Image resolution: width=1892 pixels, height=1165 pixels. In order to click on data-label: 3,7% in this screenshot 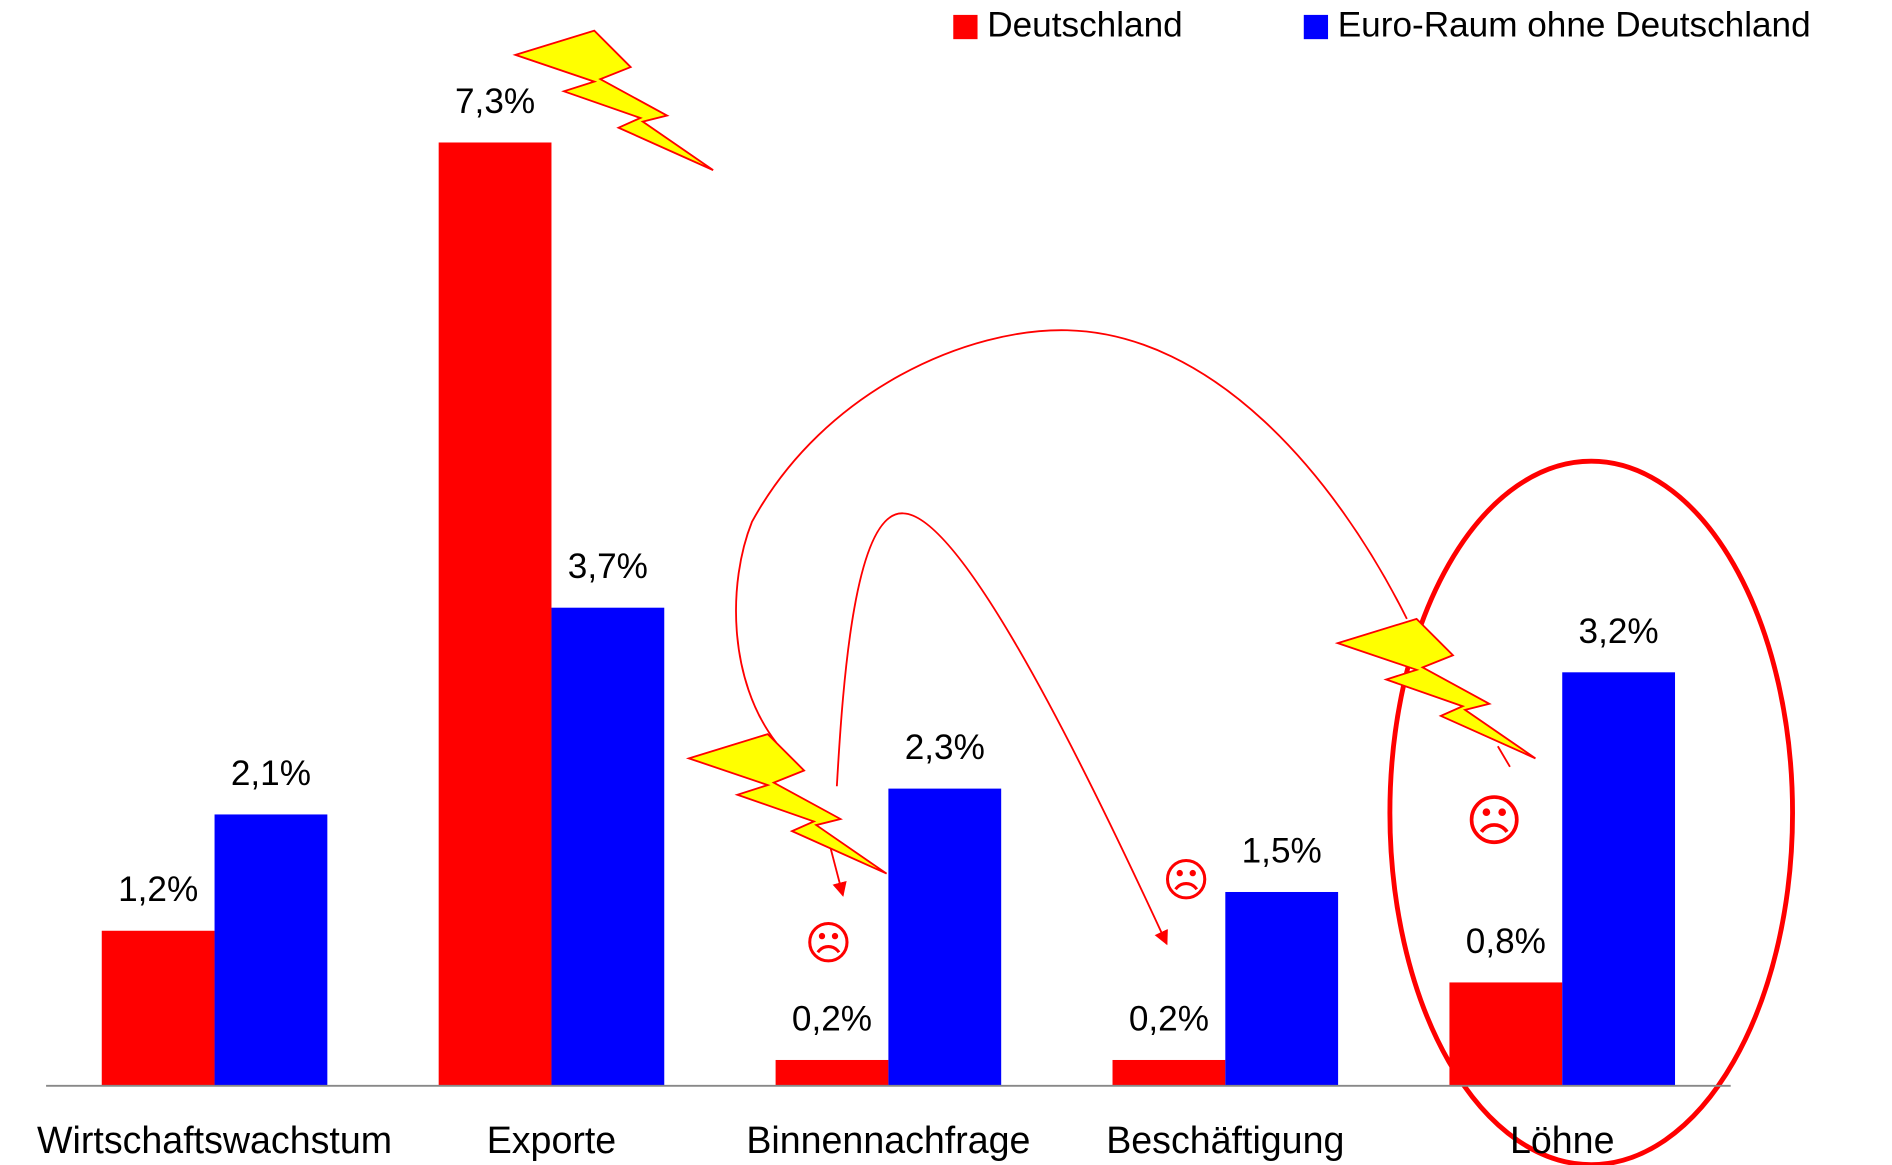, I will do `click(608, 566)`.